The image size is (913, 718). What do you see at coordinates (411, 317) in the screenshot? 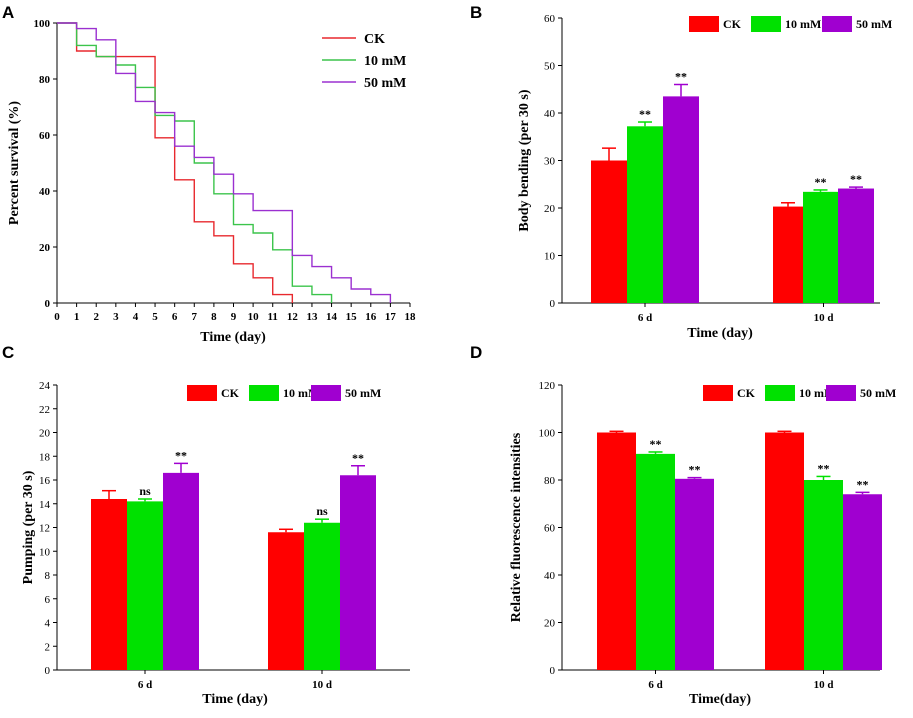
I see `x-tick-label: 18` at bounding box center [411, 317].